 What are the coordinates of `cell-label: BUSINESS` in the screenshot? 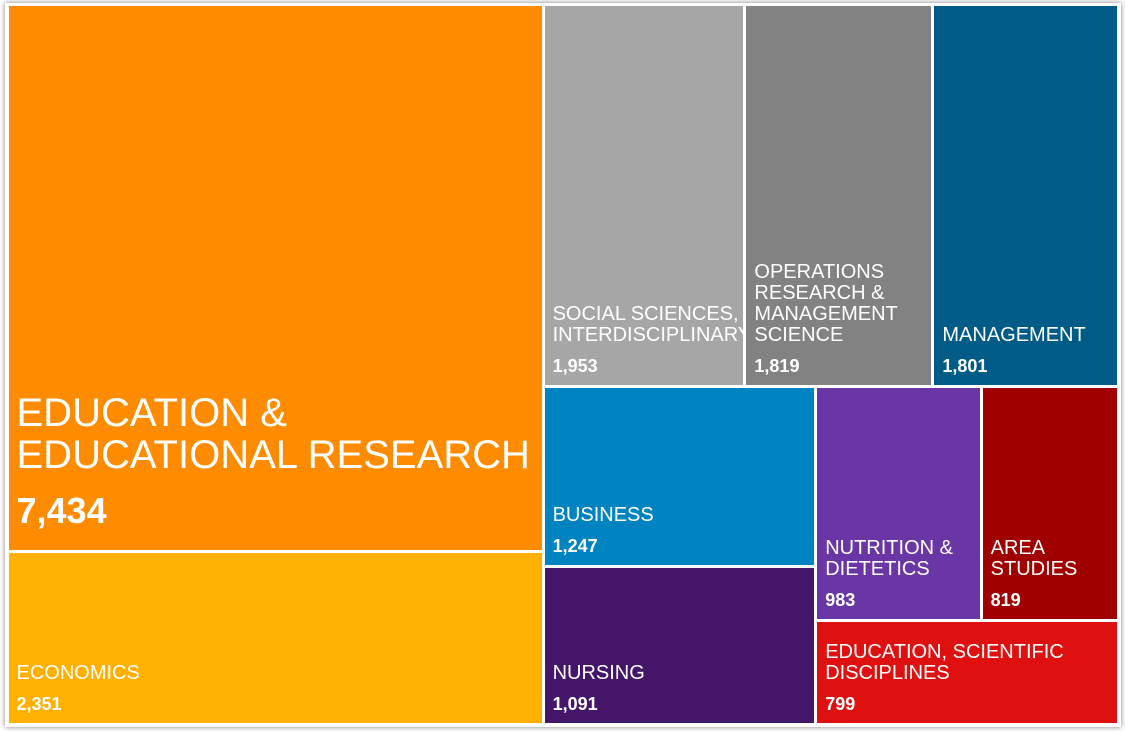 It's located at (603, 515).